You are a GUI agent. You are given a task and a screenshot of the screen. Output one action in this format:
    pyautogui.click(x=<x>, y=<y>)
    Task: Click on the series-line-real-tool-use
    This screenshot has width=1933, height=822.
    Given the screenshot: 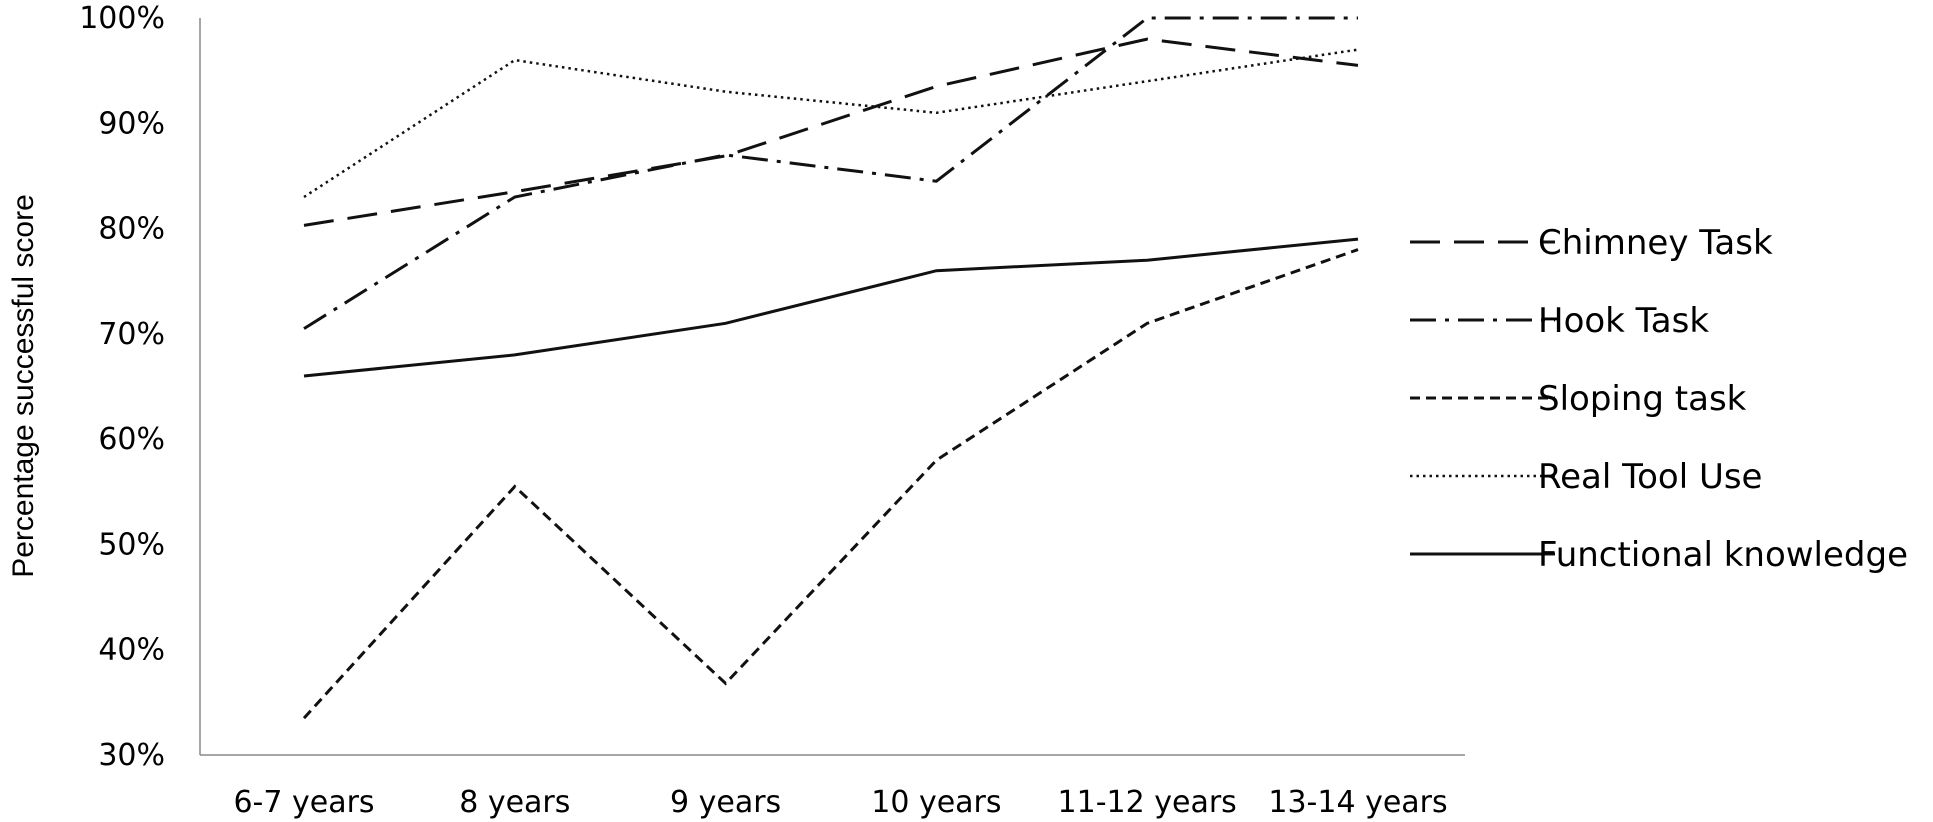 What is the action you would take?
    pyautogui.click(x=831, y=123)
    